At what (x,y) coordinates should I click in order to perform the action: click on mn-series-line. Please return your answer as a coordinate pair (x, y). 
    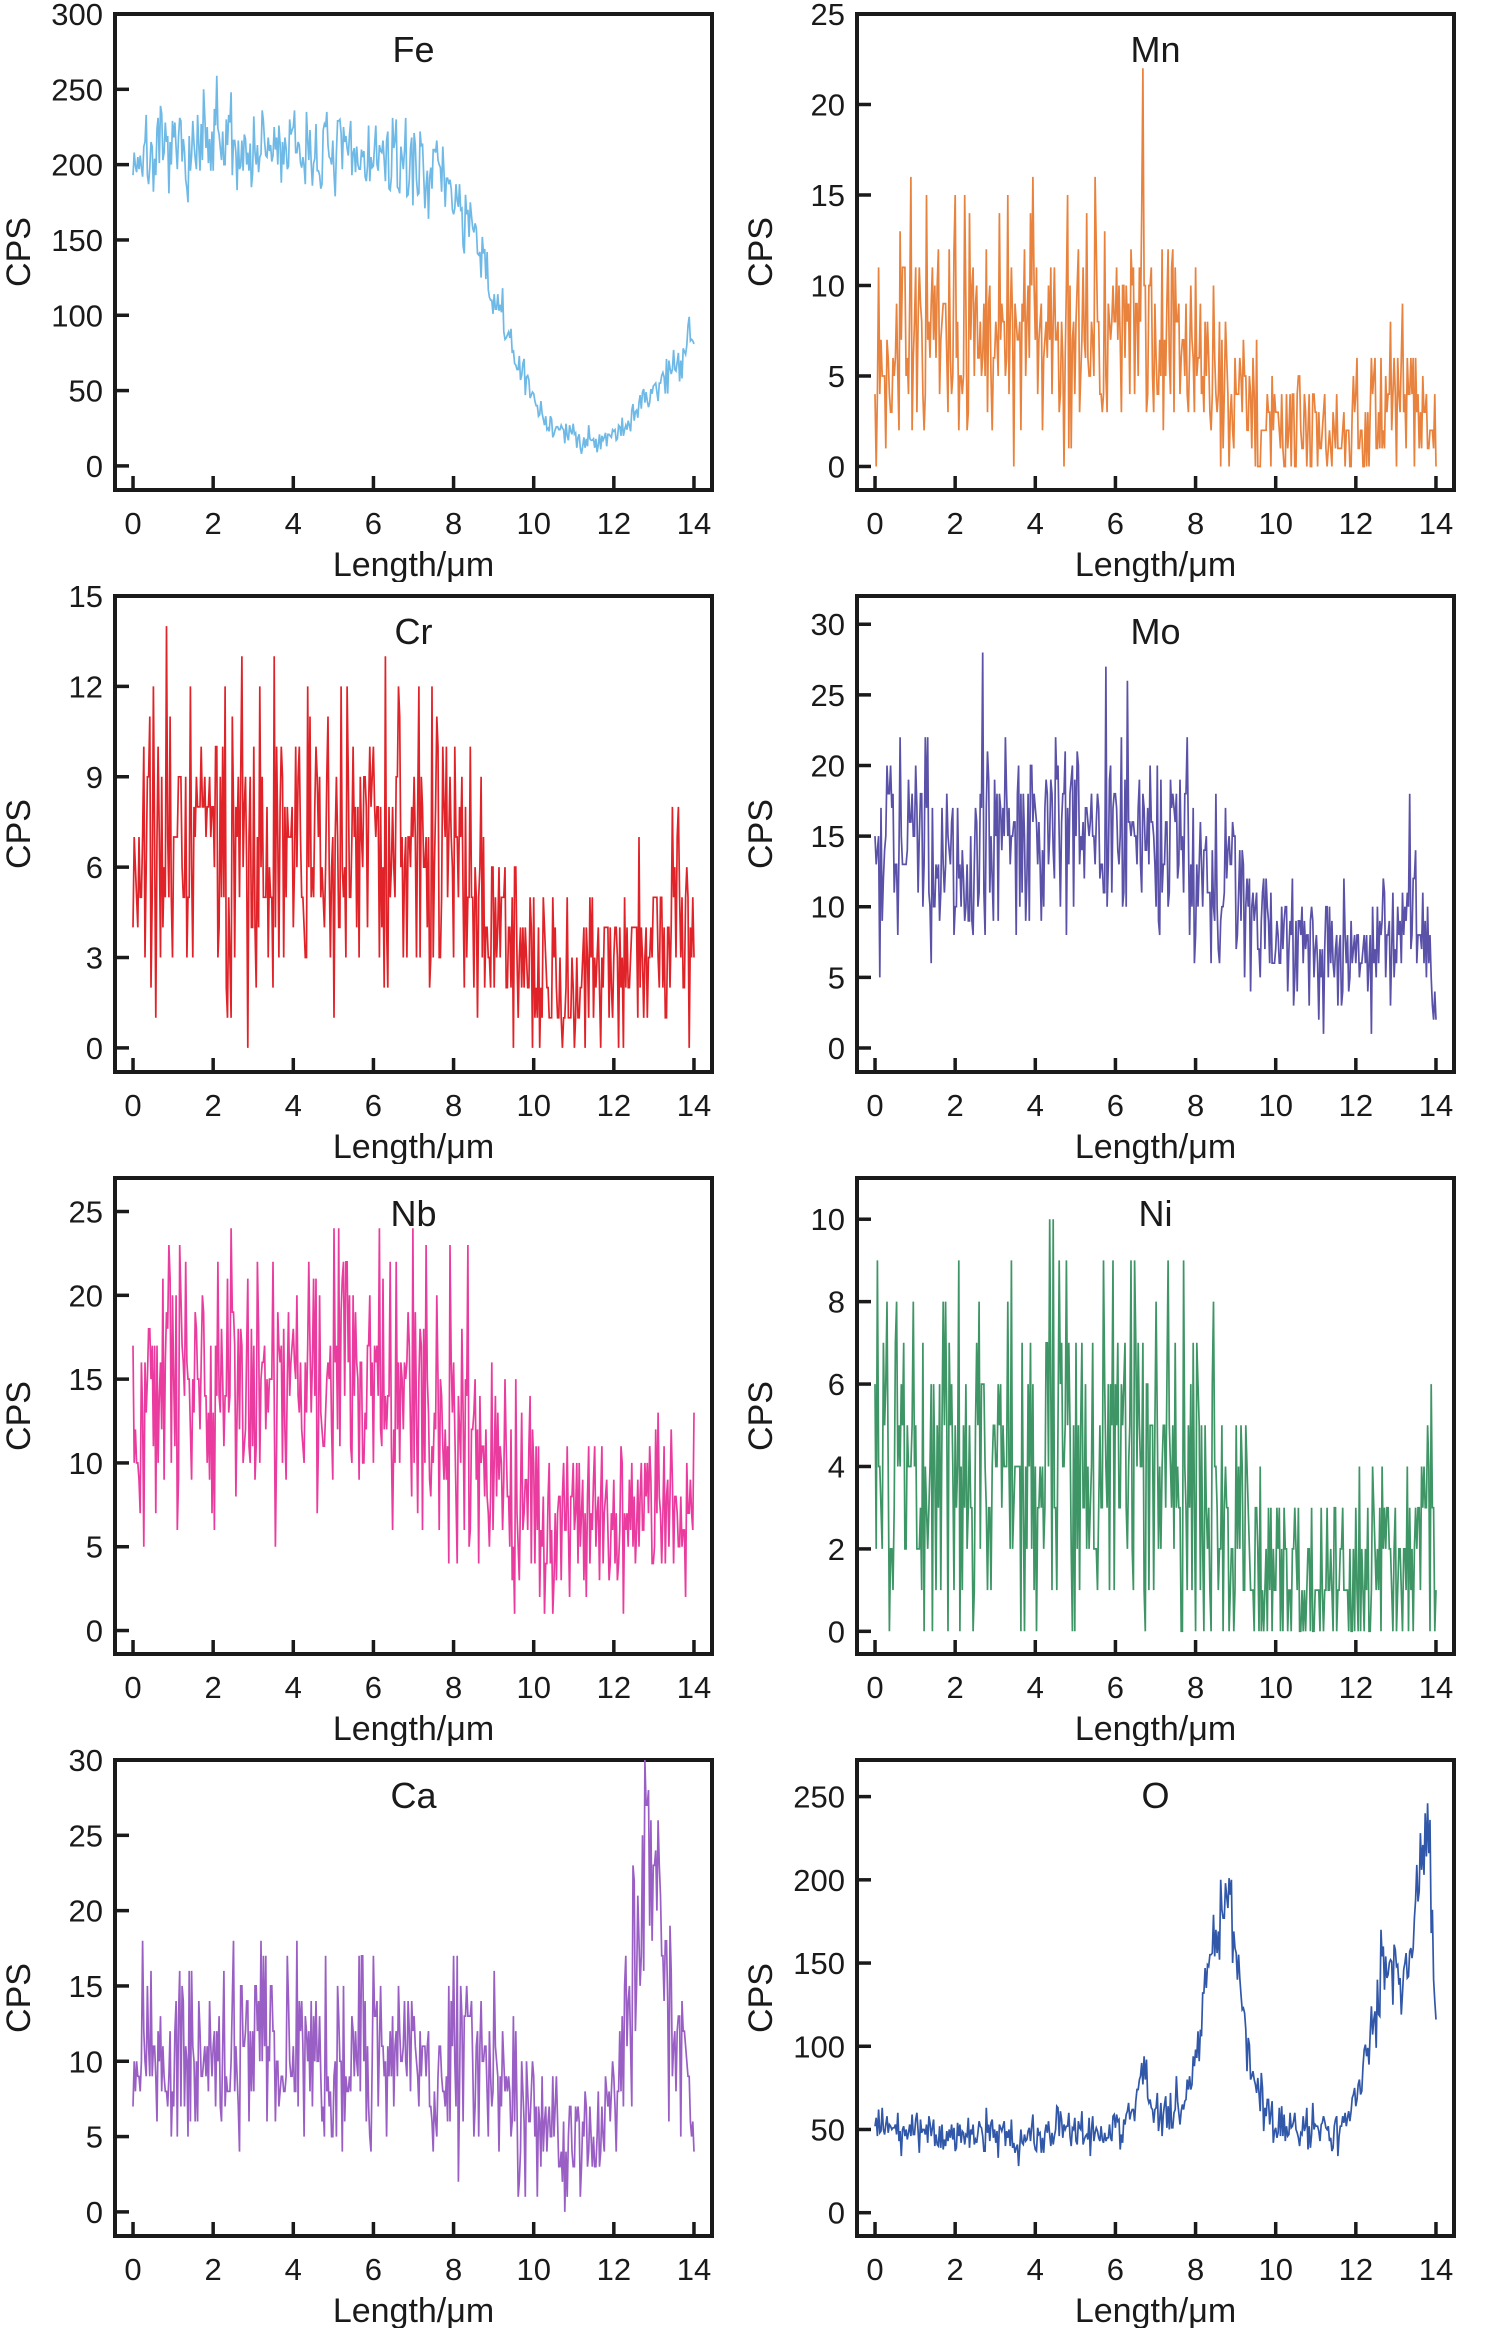
    Looking at the image, I should click on (1155, 268).